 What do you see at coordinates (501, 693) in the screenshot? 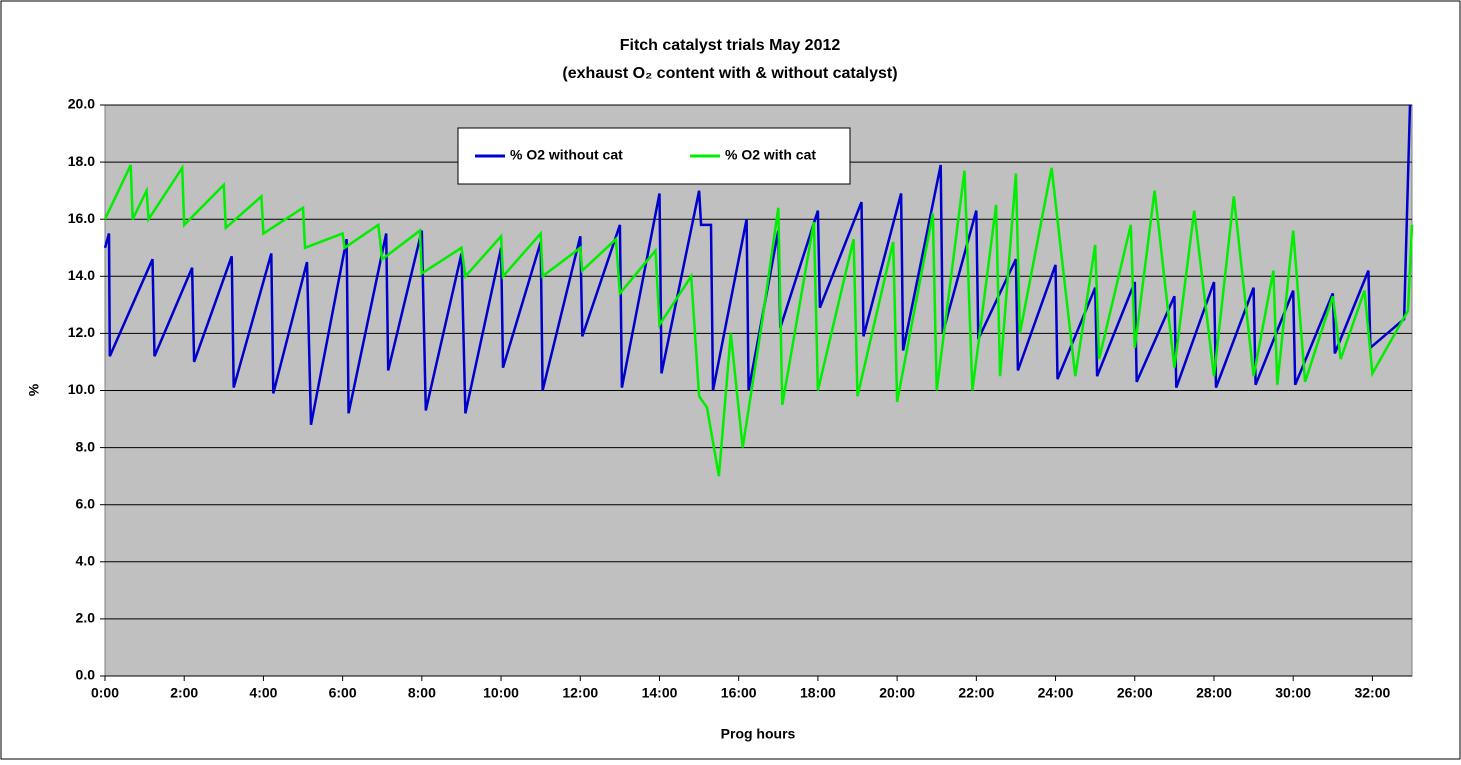
I see `x-tick-label: 10:00` at bounding box center [501, 693].